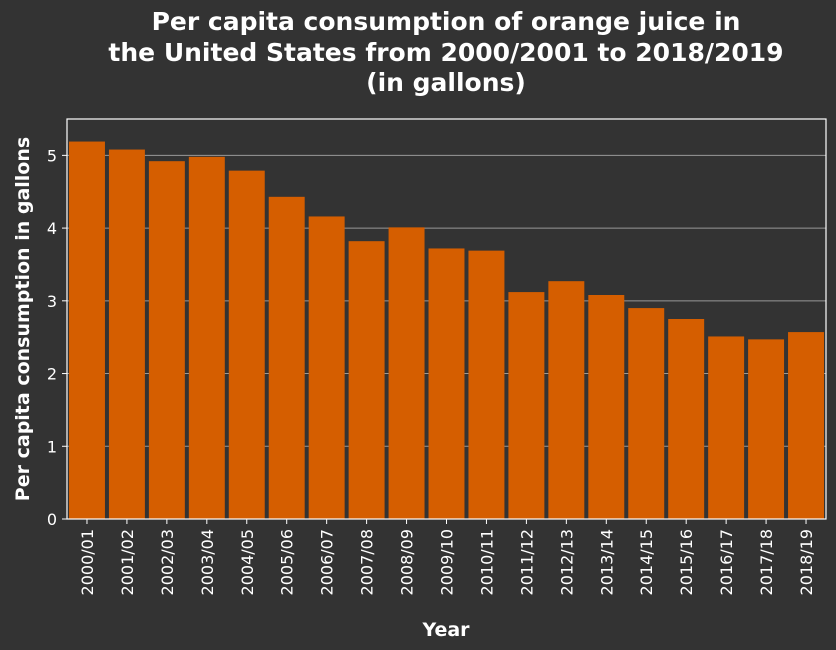  What do you see at coordinates (23, 319) in the screenshot?
I see `y-axis-title: Per capita consumption in gallons` at bounding box center [23, 319].